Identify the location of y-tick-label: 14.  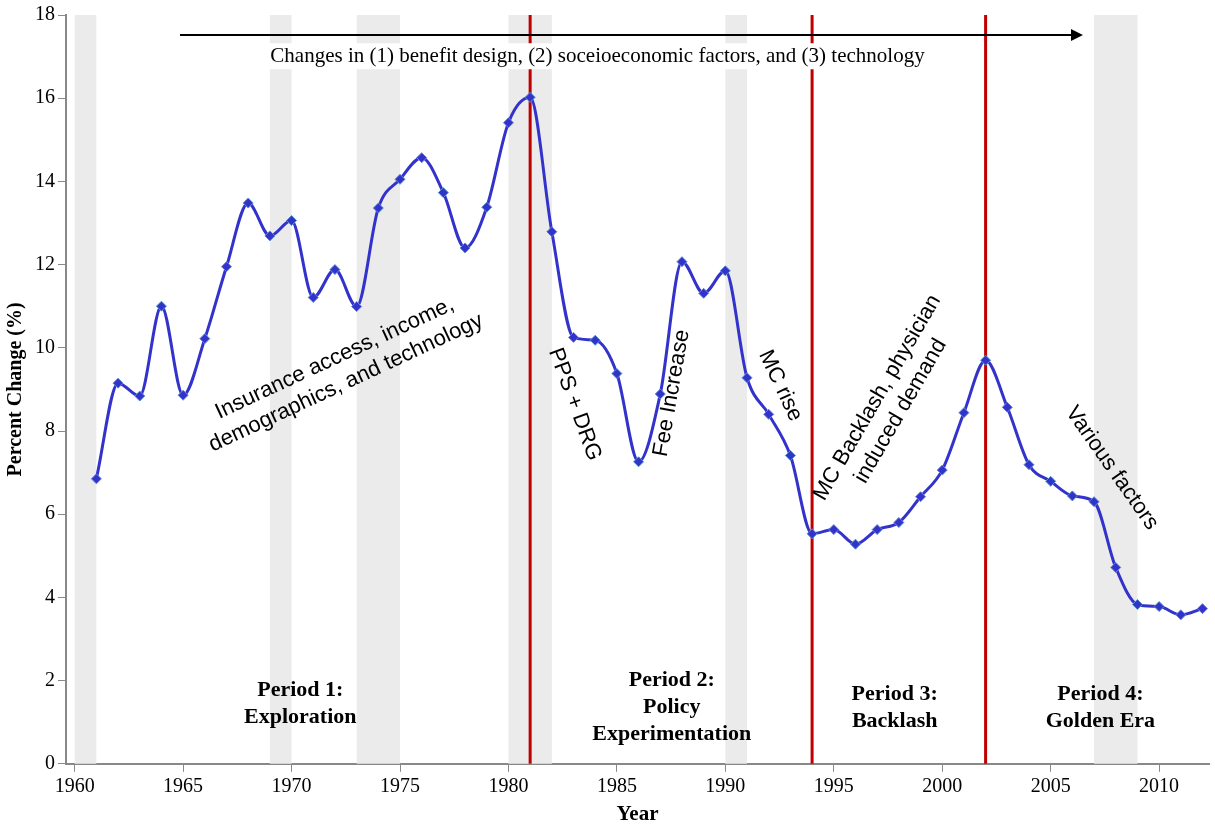
(45, 179).